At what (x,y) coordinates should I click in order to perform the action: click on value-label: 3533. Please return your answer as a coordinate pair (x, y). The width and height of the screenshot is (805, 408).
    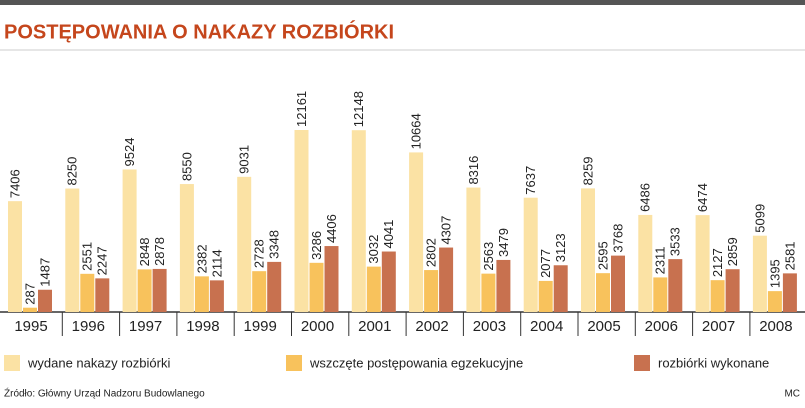
    Looking at the image, I should click on (675, 241).